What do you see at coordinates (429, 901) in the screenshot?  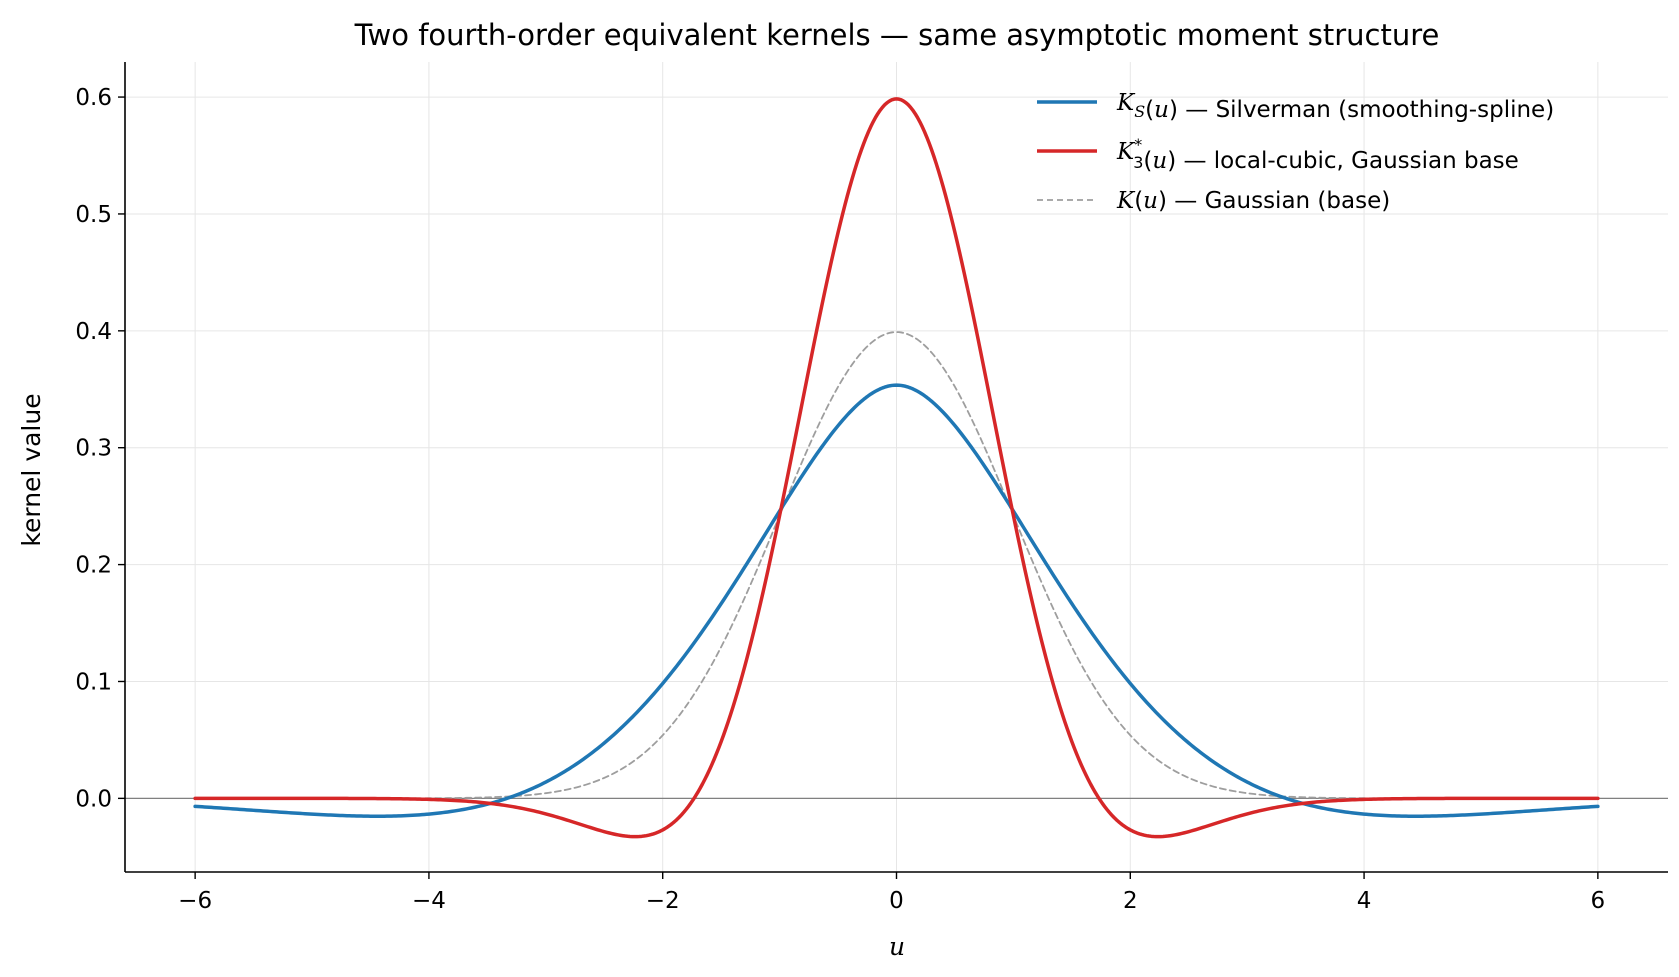 I see `x-tick-label-1: −4` at bounding box center [429, 901].